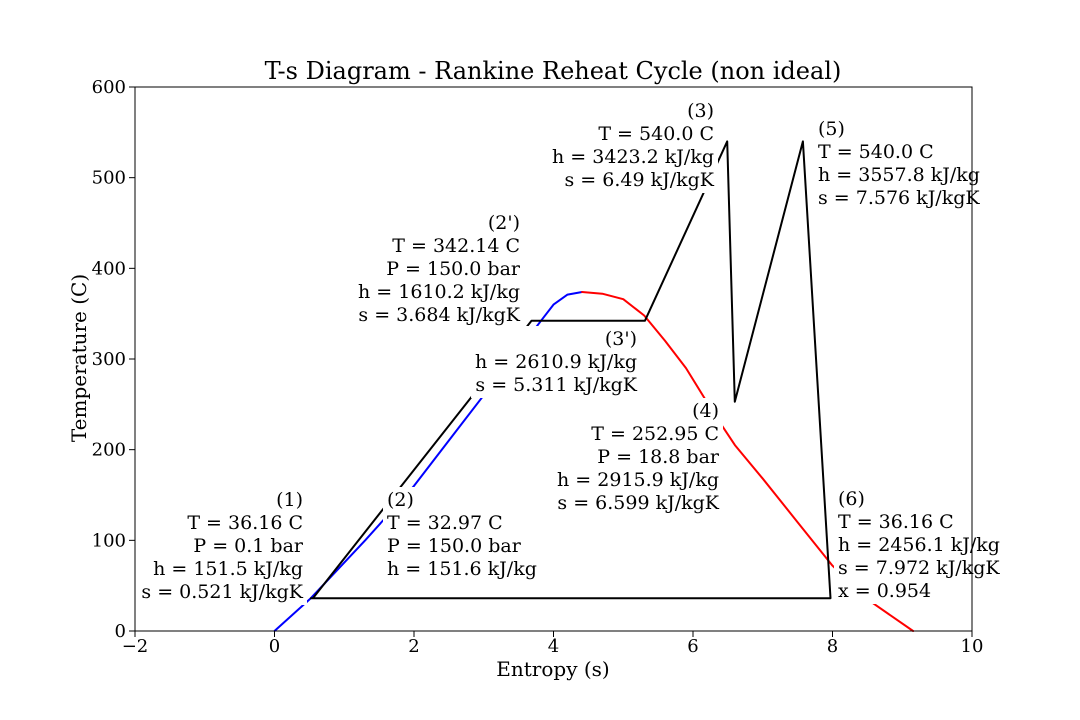 This screenshot has height=720, width=1080. Describe the element at coordinates (899, 198) in the screenshot. I see `annotation-value: s = 7.576 kJ/kgK` at that location.